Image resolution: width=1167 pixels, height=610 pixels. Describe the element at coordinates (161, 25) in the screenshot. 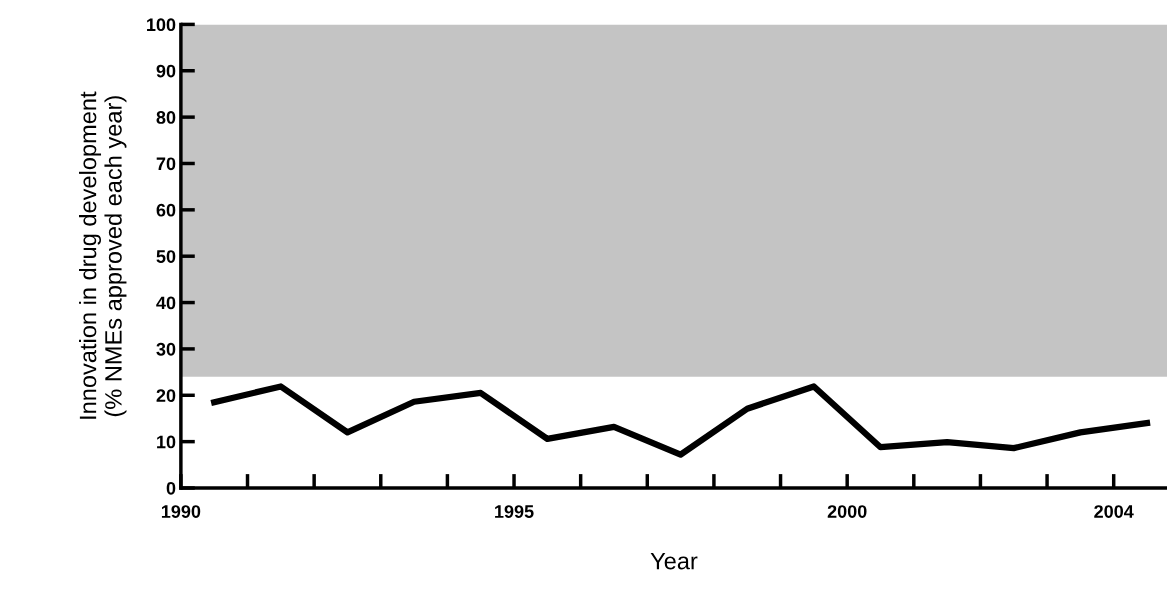

I see `y-tick-label: 100` at that location.